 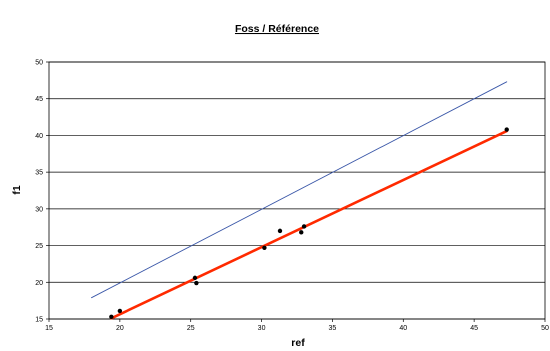 I want to click on x-axis-label: ref, so click(x=298, y=343).